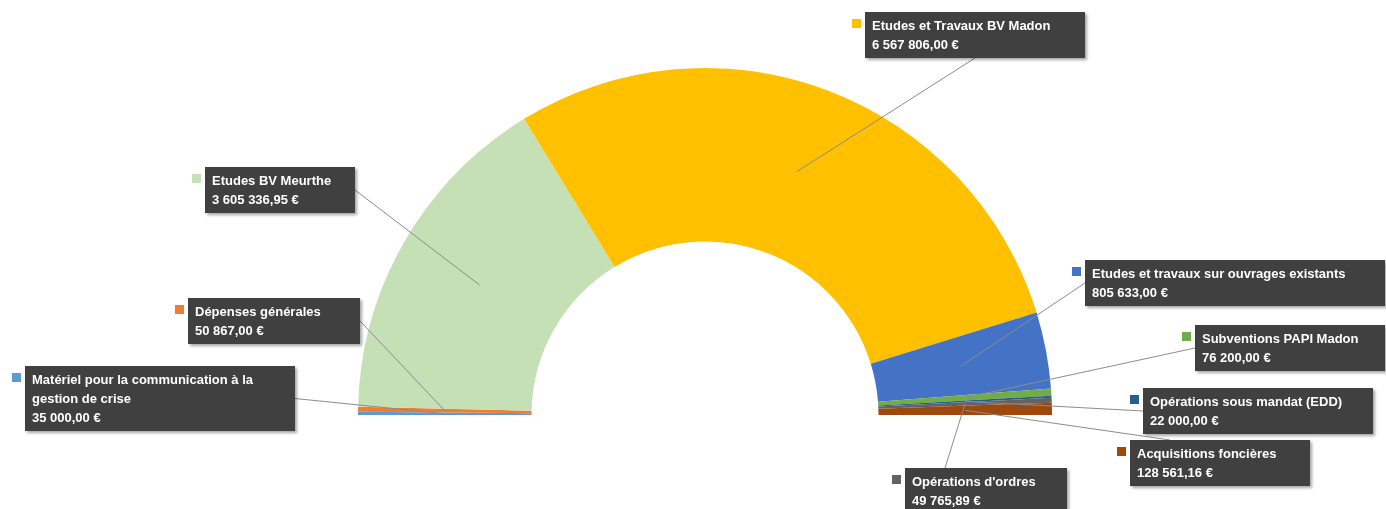 The width and height of the screenshot is (1386, 509). What do you see at coordinates (1246, 401) in the screenshot?
I see `legend-label: Opérations sous mandat (EDD)` at bounding box center [1246, 401].